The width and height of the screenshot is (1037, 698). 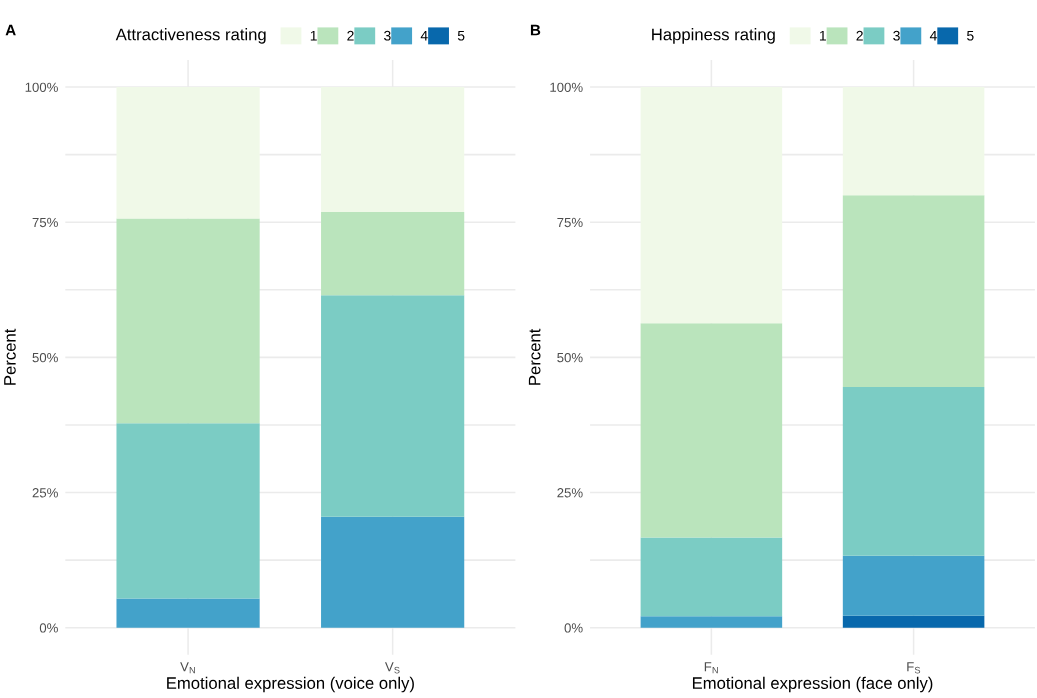 I want to click on legend-title: Attractiveness rating, so click(x=190, y=36).